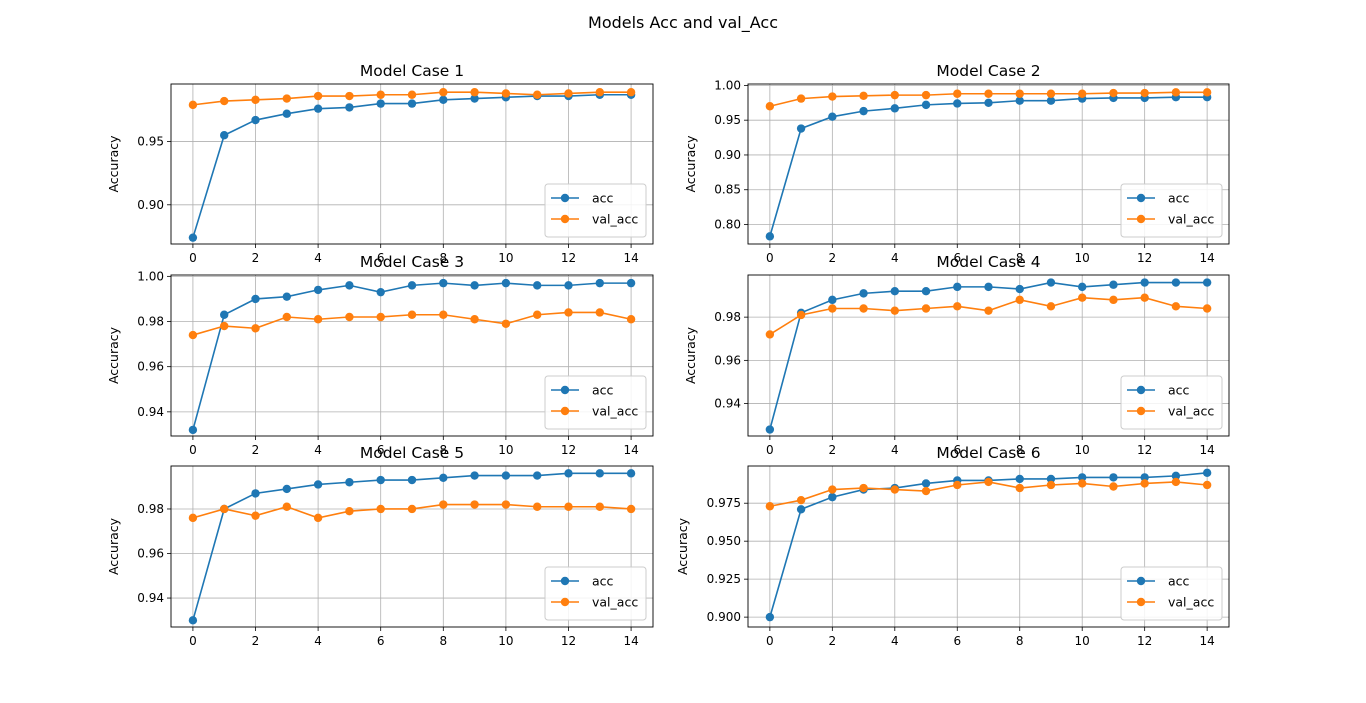  Describe the element at coordinates (727, 85) in the screenshot. I see `y-tick-label: 1.00` at that location.